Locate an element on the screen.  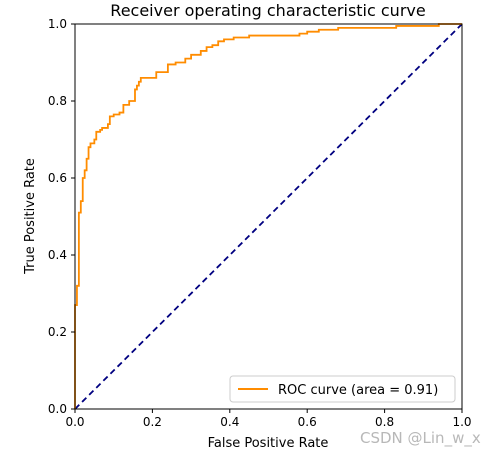
legend-box is located at coordinates (342, 389).